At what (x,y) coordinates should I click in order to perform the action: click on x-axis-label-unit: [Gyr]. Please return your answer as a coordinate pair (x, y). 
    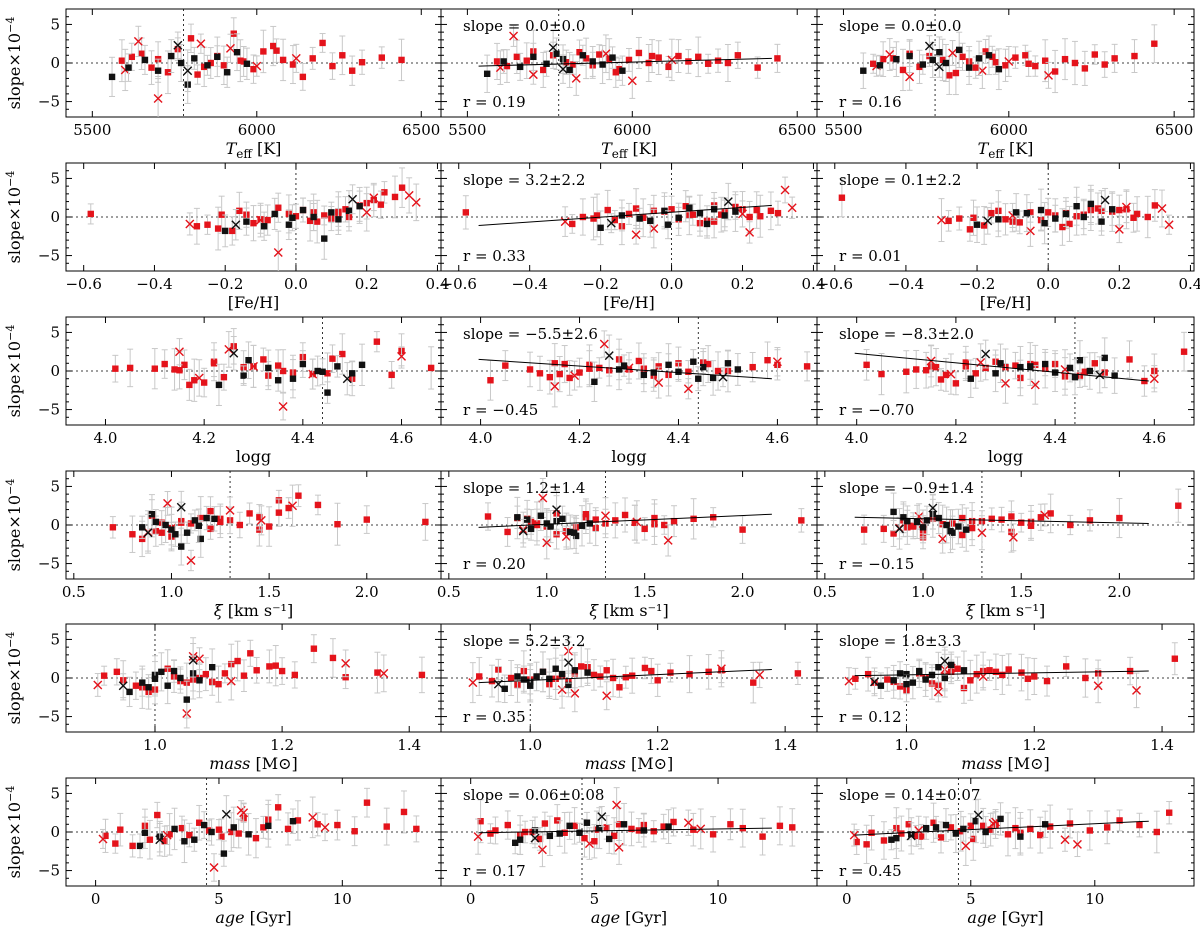
    Looking at the image, I should click on (268, 917).